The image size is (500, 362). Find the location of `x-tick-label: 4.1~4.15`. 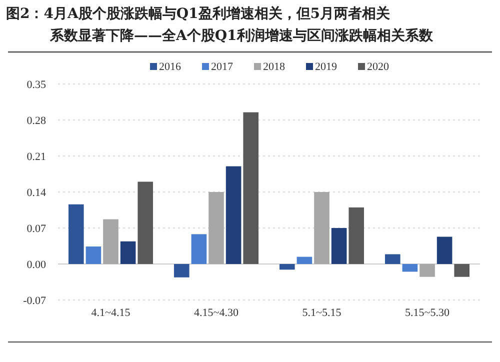

x-tick-label: 4.1~4.15 is located at coordinates (111, 313).